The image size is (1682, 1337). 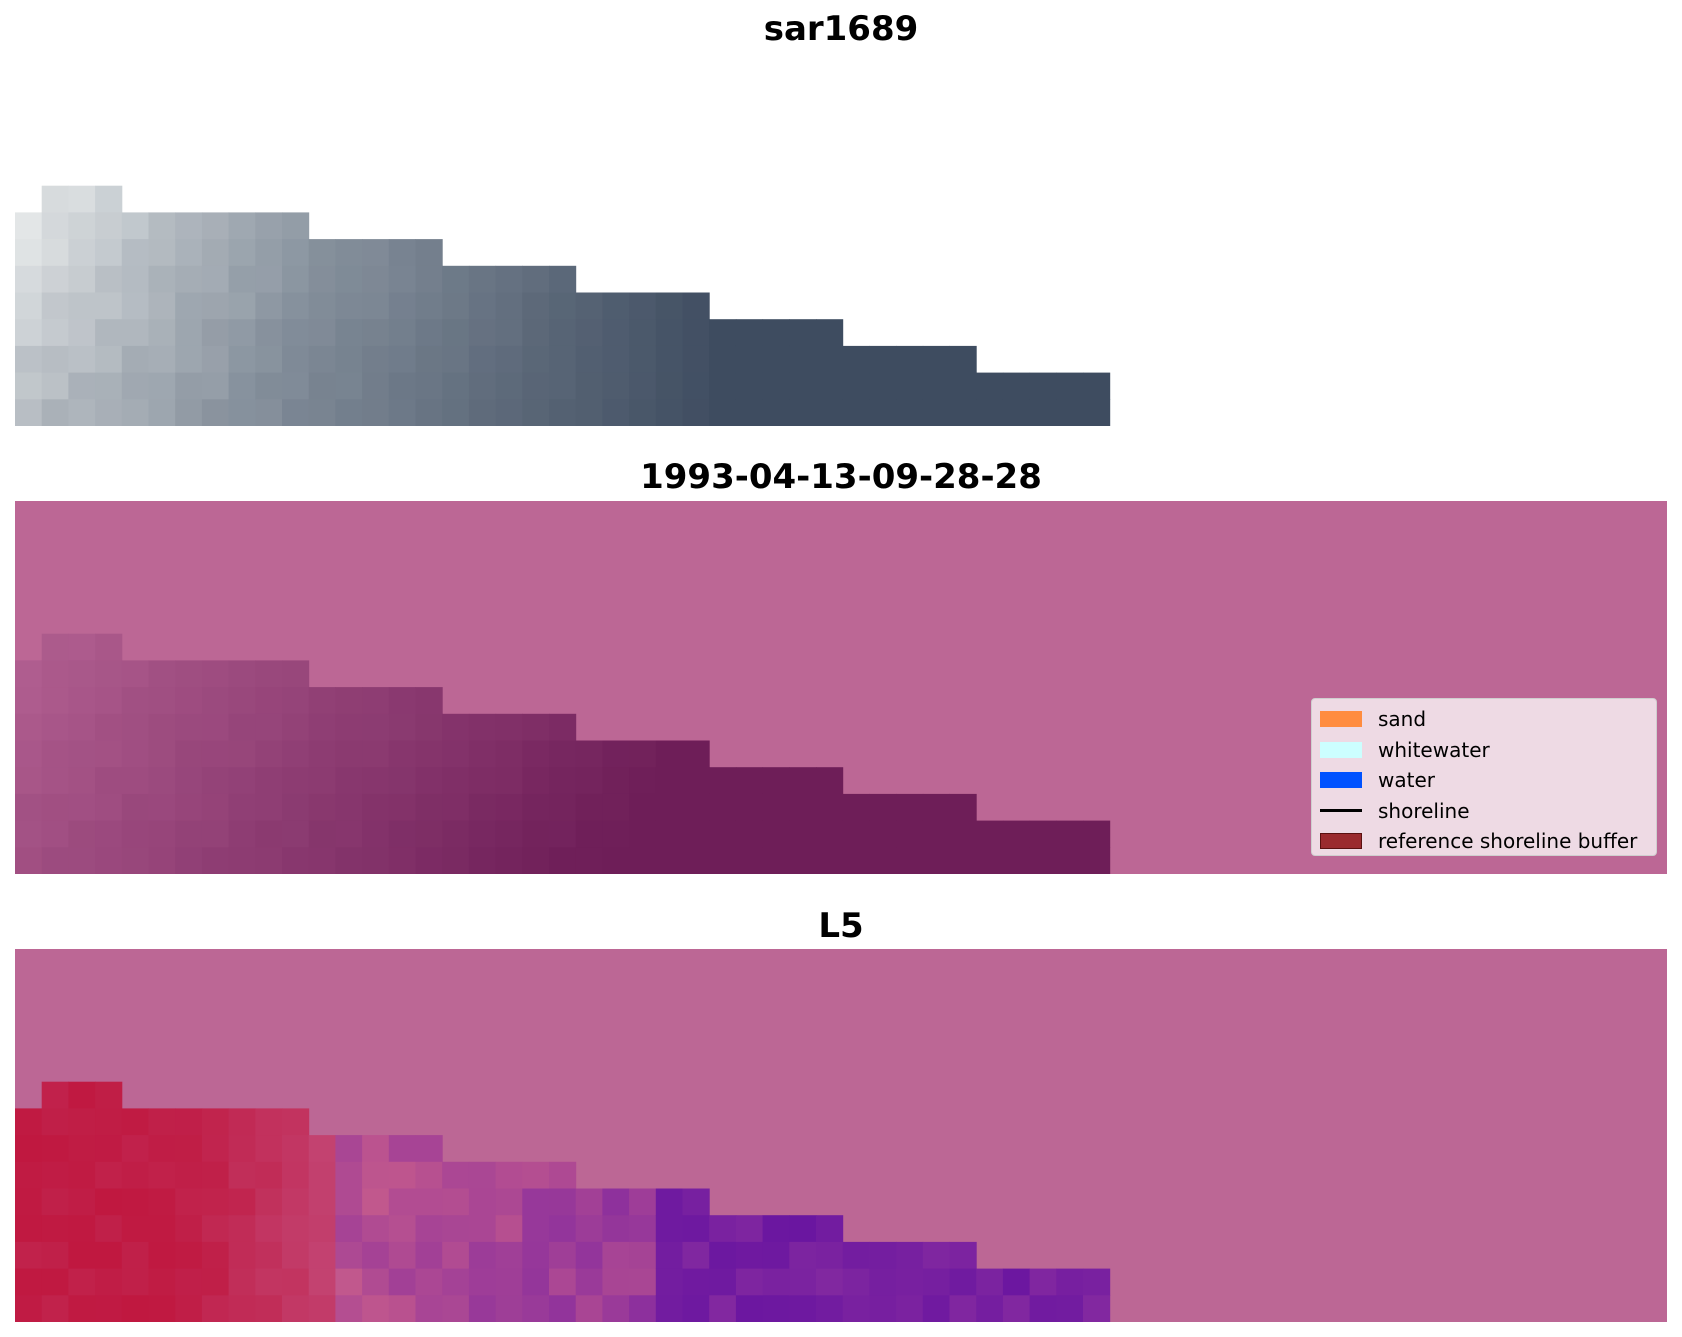 What do you see at coordinates (563, 305) in the screenshot?
I see `rgb-image-panel` at bounding box center [563, 305].